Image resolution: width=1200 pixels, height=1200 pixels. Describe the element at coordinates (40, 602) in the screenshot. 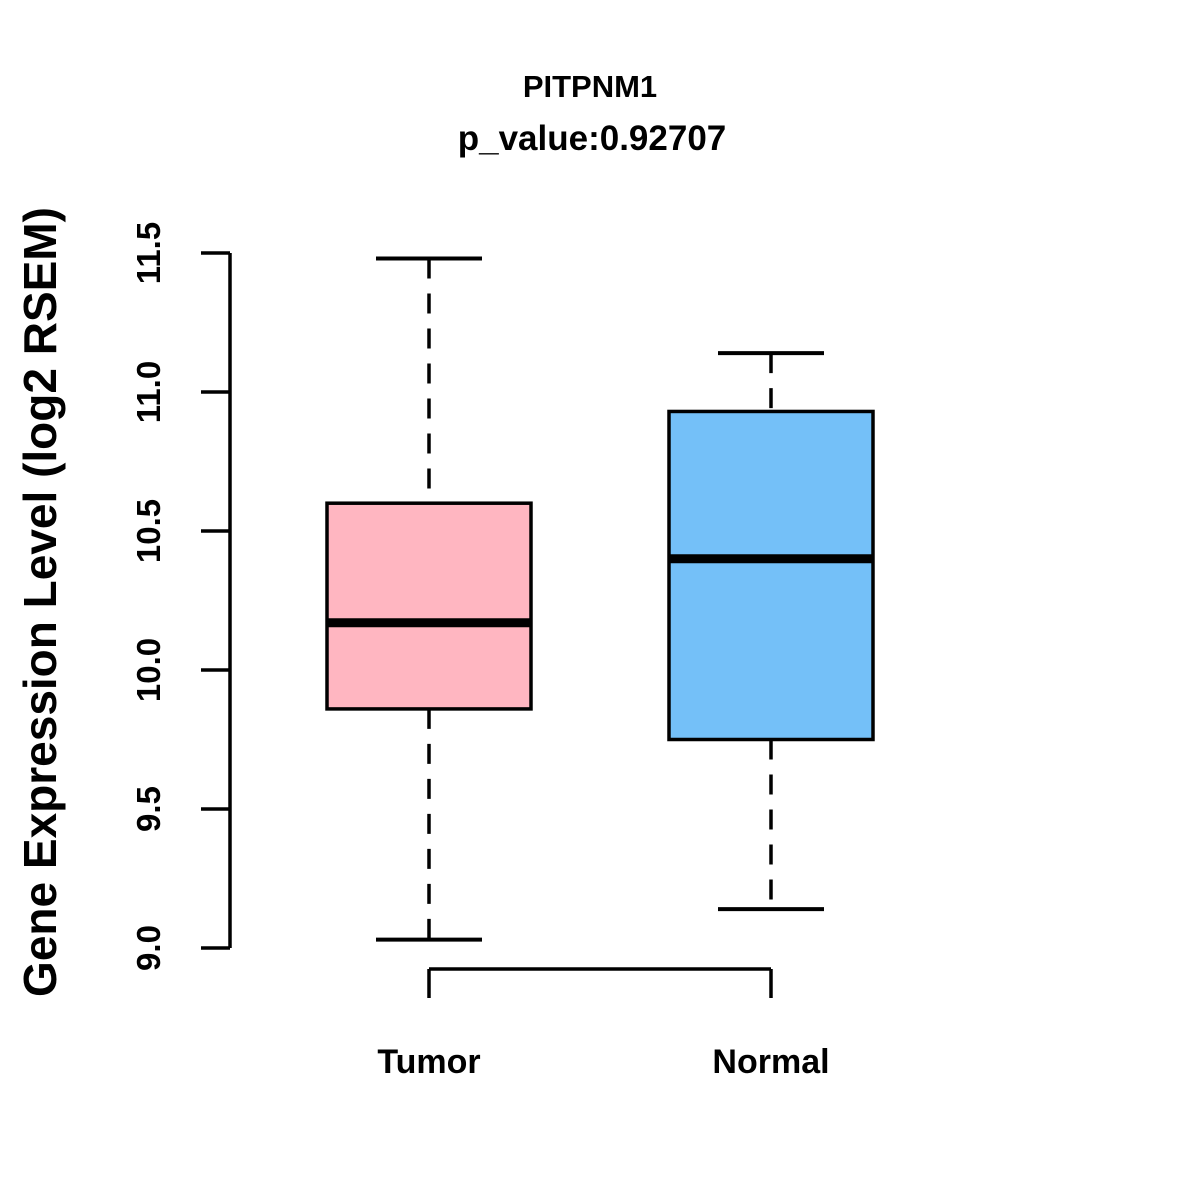

I see `y-axis-label: Gene Expression Level (log2 RSEM)` at that location.